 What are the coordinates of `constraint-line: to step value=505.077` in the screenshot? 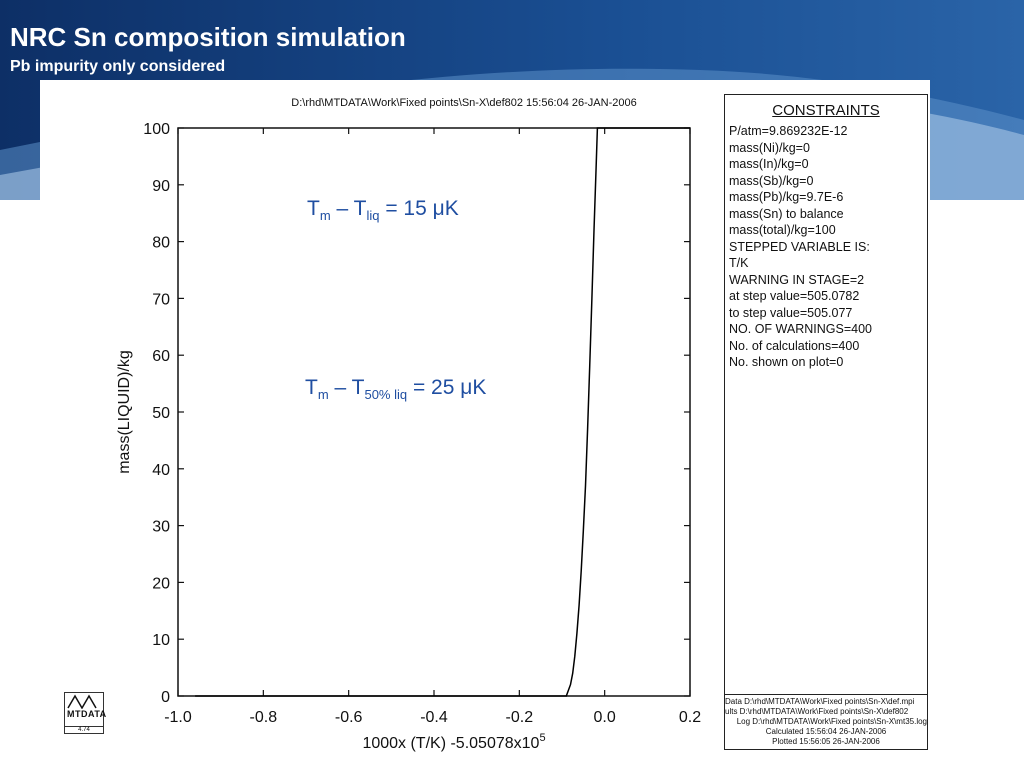 It's located at (791, 312).